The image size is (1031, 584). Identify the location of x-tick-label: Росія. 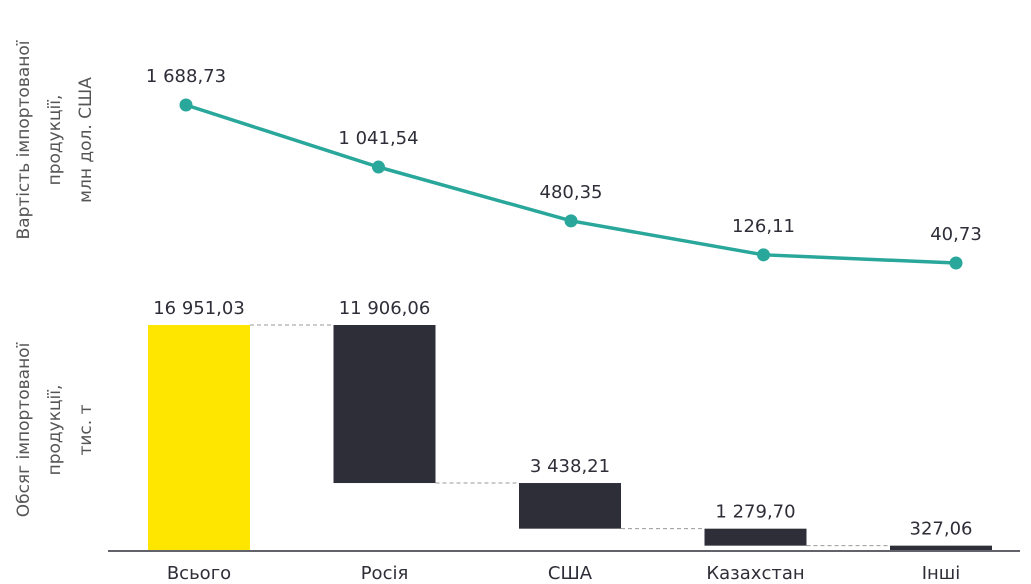
(385, 573).